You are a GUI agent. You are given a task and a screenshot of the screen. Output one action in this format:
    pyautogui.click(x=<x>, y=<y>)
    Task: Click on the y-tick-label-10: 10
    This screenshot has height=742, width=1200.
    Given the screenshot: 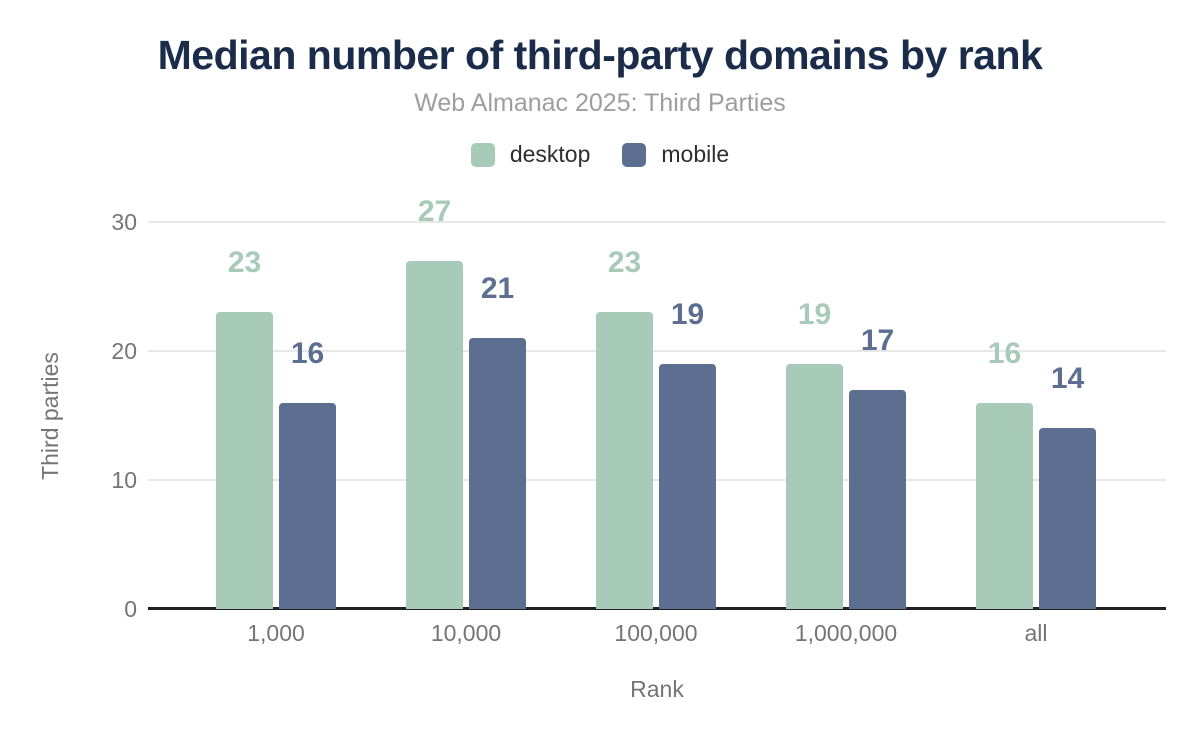 What is the action you would take?
    pyautogui.click(x=124, y=480)
    